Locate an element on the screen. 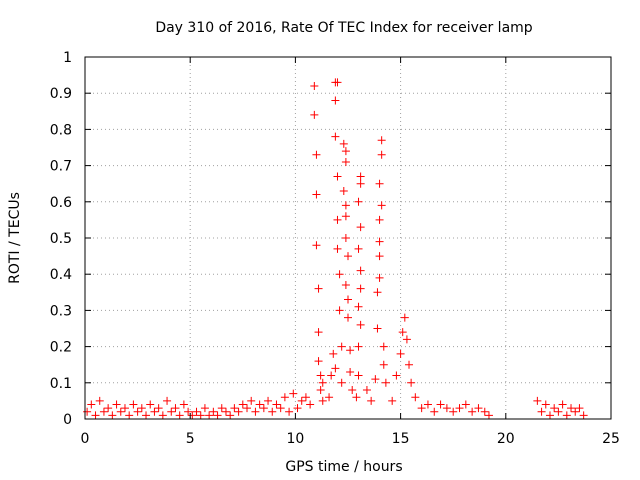 Image resolution: width=640 pixels, height=480 pixels. x-tick-label: 5 is located at coordinates (190, 439).